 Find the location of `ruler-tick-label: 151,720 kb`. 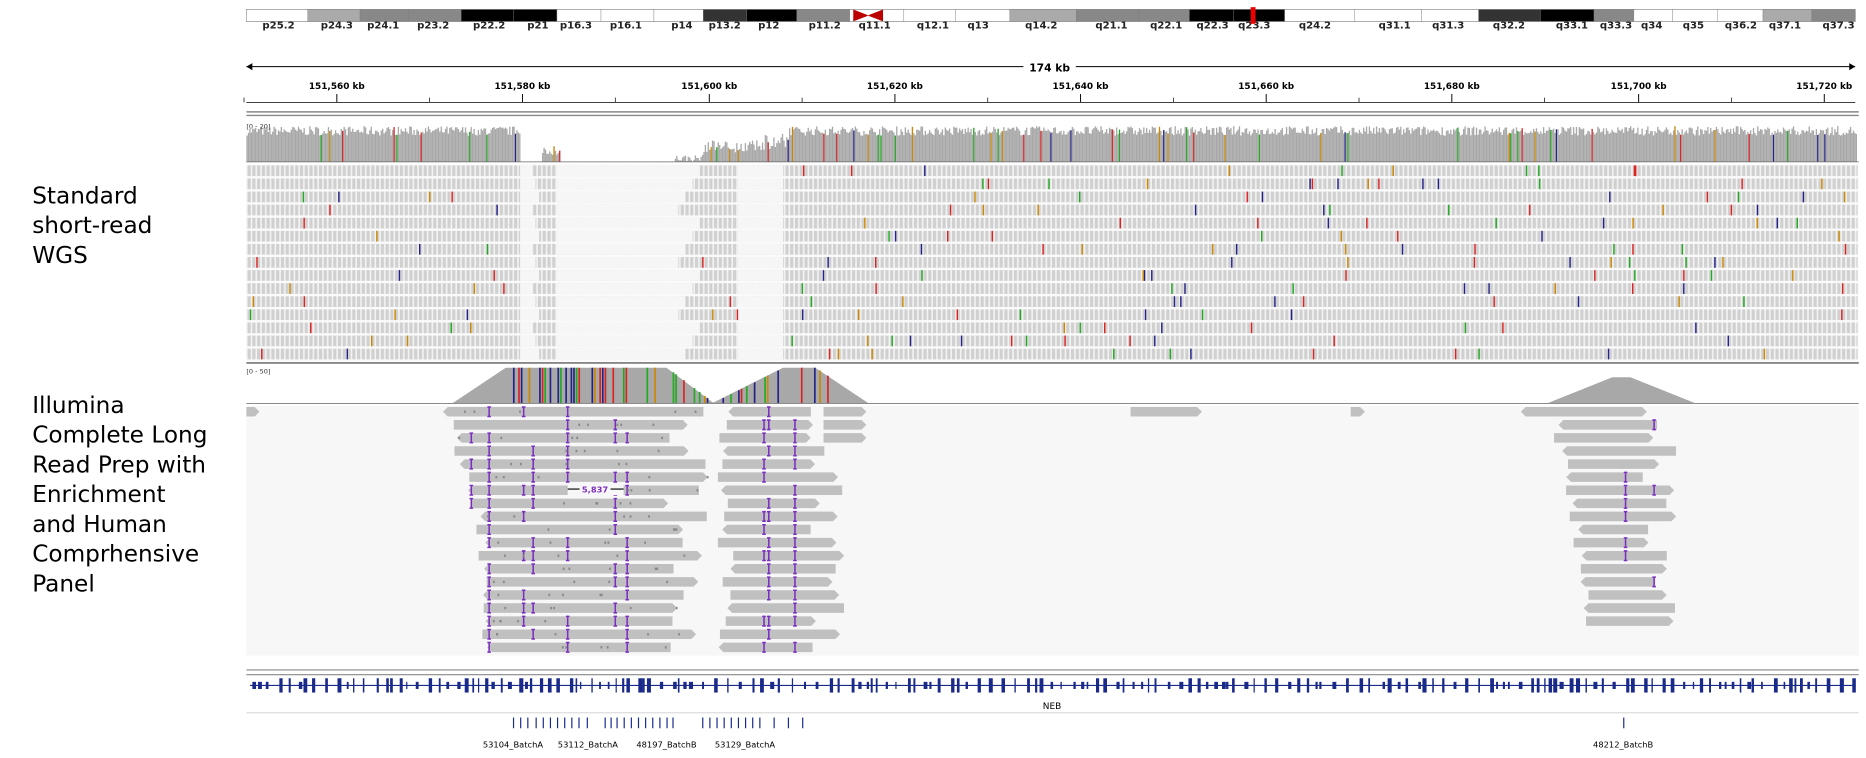

ruler-tick-label: 151,720 kb is located at coordinates (1824, 87).